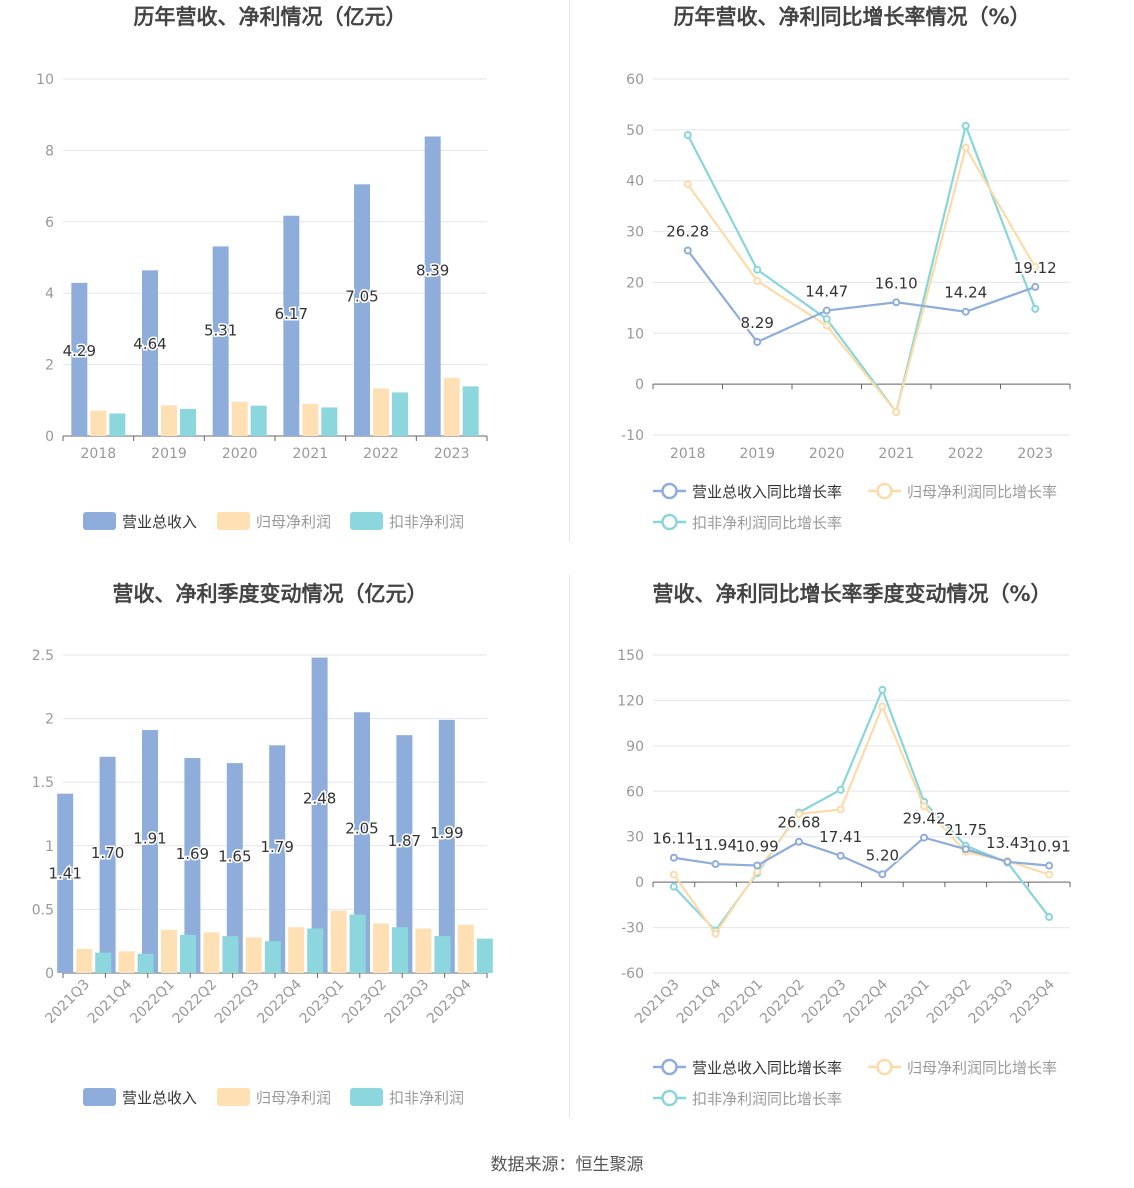 Image resolution: width=1134 pixels, height=1188 pixels. Describe the element at coordinates (632, 929) in the screenshot. I see `y-tick-label: -30` at that location.